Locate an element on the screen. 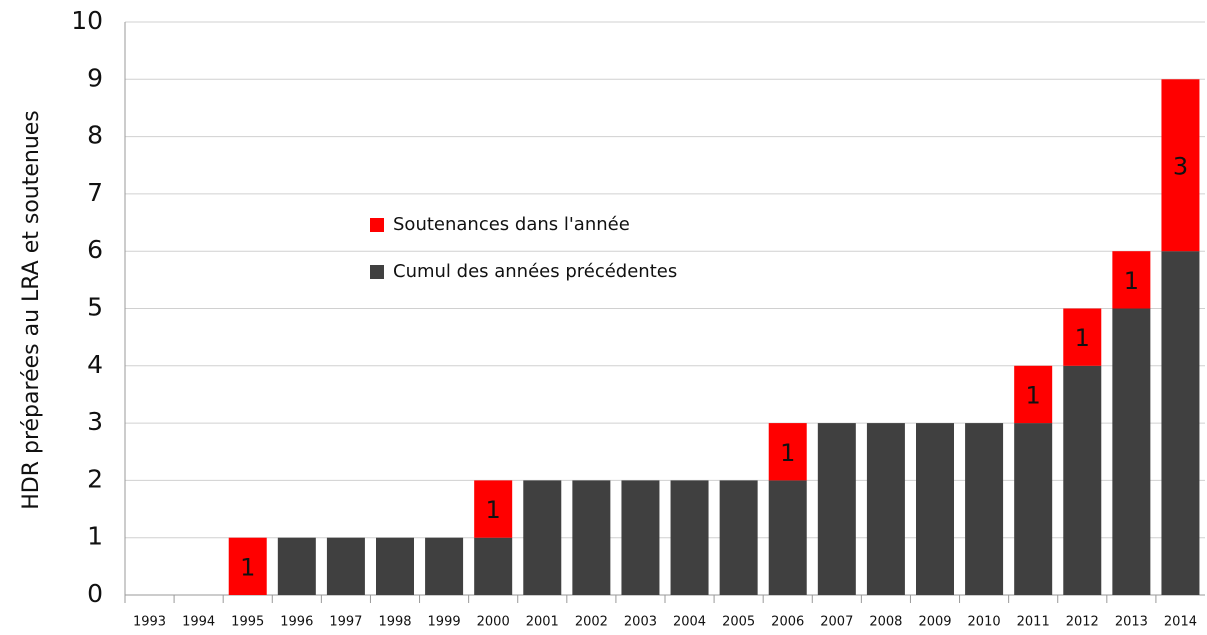 The width and height of the screenshot is (1207, 635). x-tick-label: 2002 is located at coordinates (591, 622).